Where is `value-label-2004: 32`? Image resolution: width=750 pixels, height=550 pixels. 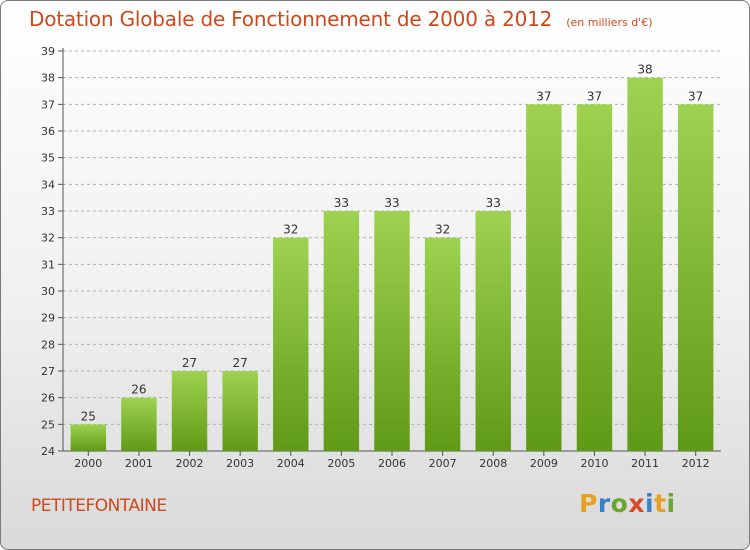 value-label-2004: 32 is located at coordinates (290, 230).